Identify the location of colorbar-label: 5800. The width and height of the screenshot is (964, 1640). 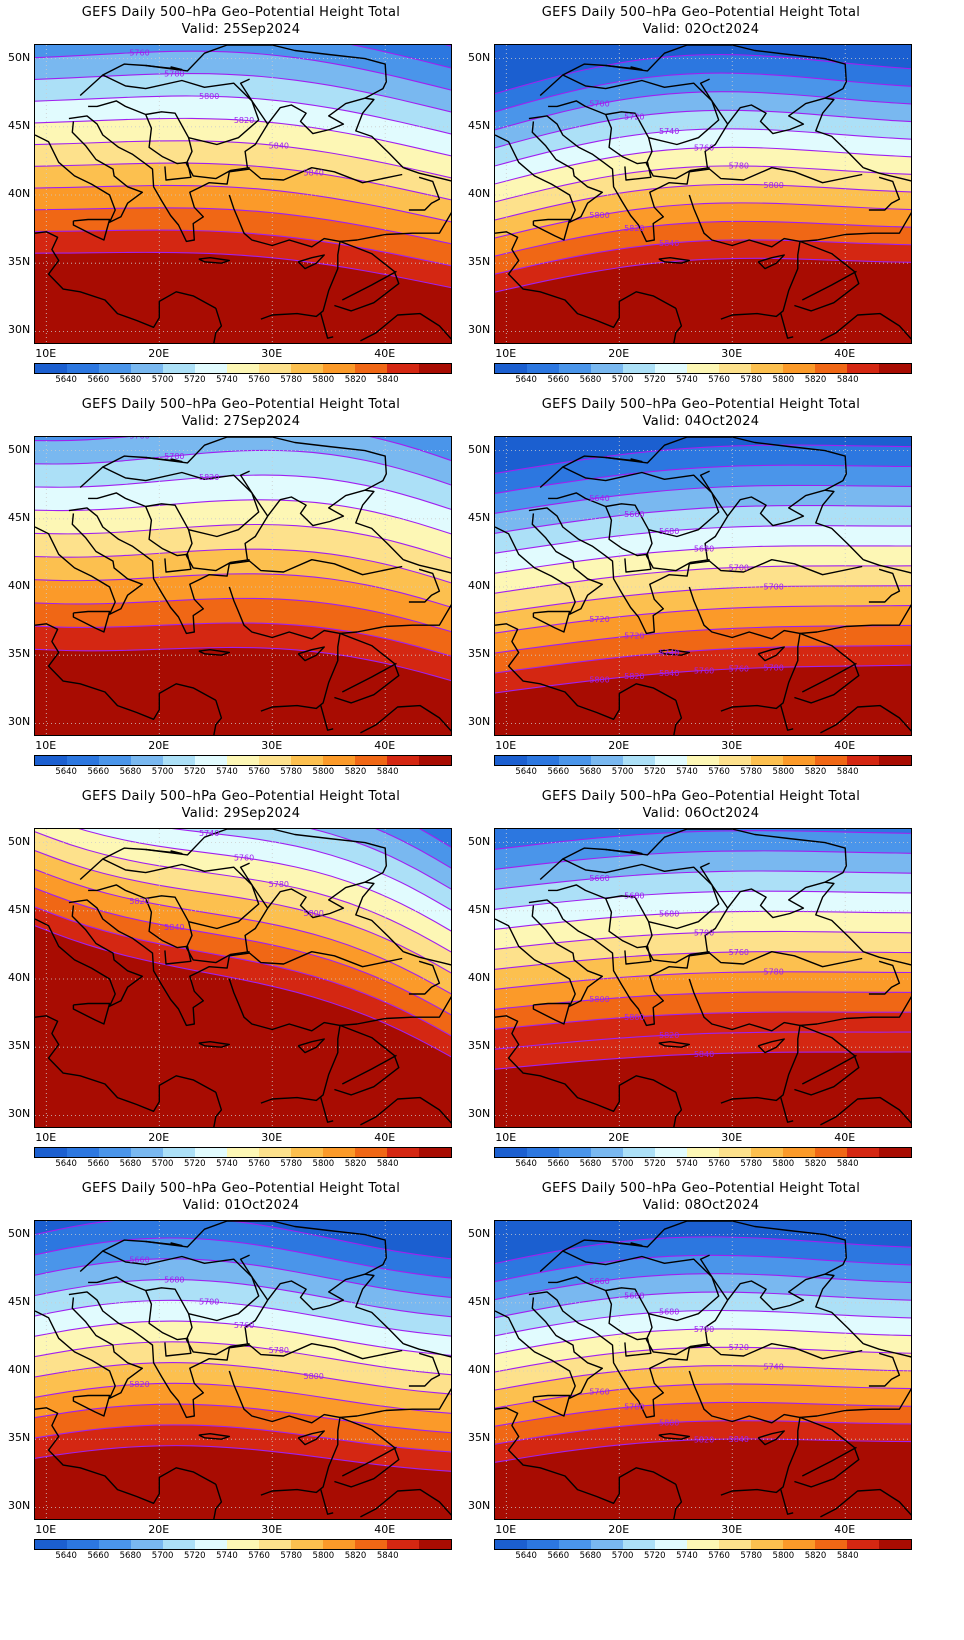
(783, 1164).